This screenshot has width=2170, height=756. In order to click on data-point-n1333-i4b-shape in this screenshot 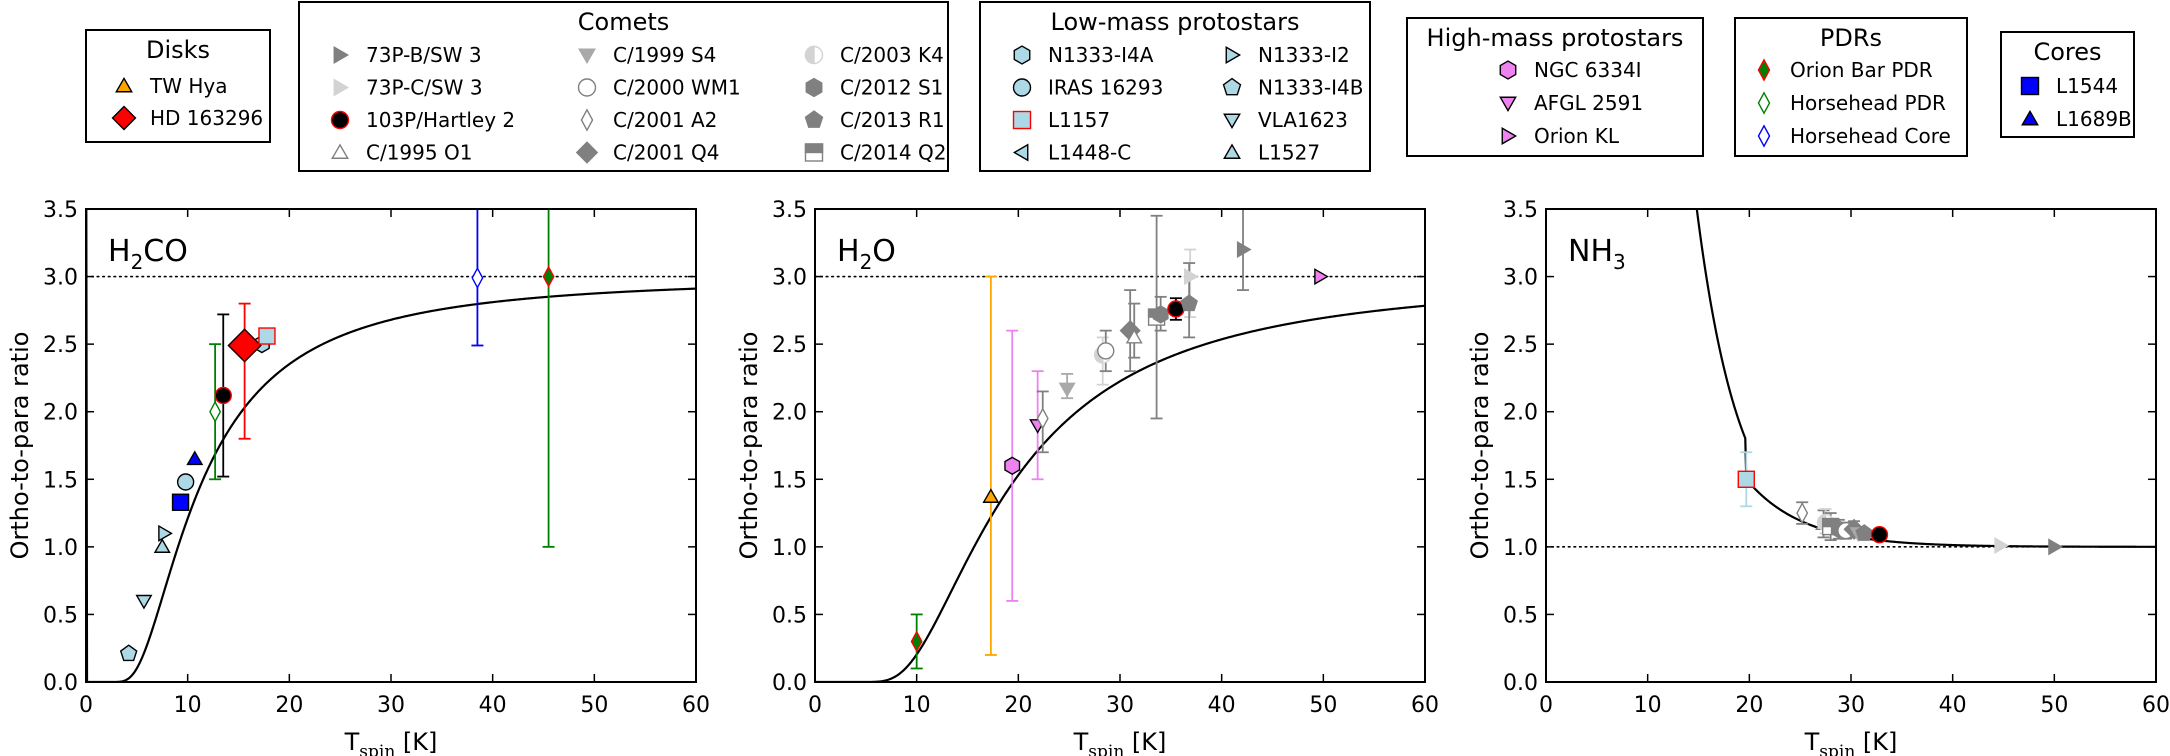, I will do `click(128, 653)`.